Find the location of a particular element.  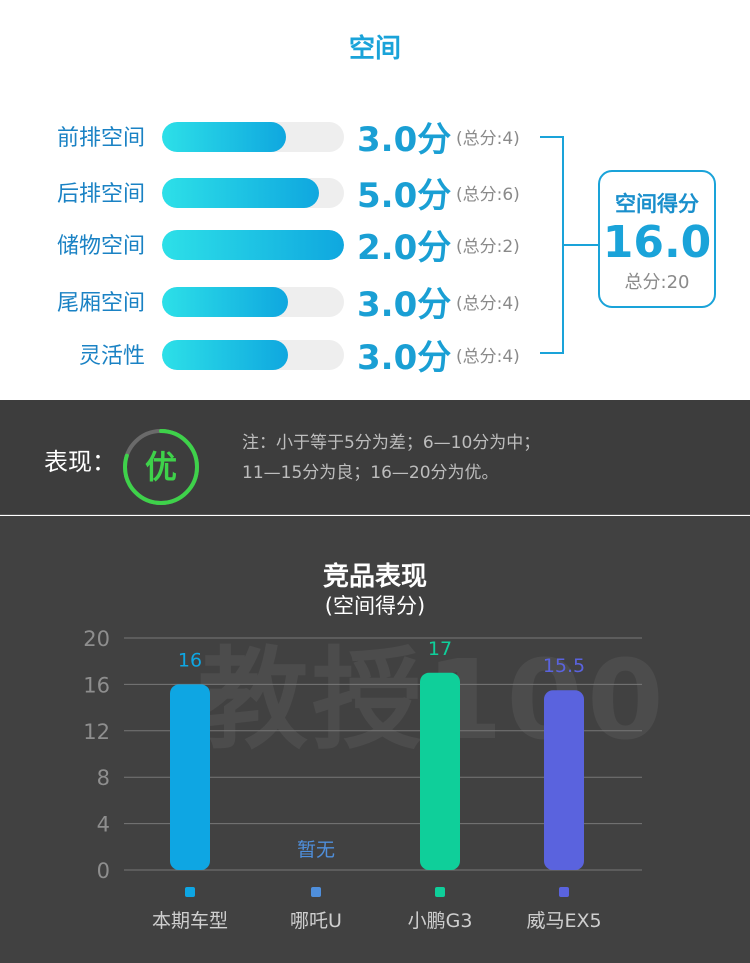

section-title: 空间 is located at coordinates (374, 49).